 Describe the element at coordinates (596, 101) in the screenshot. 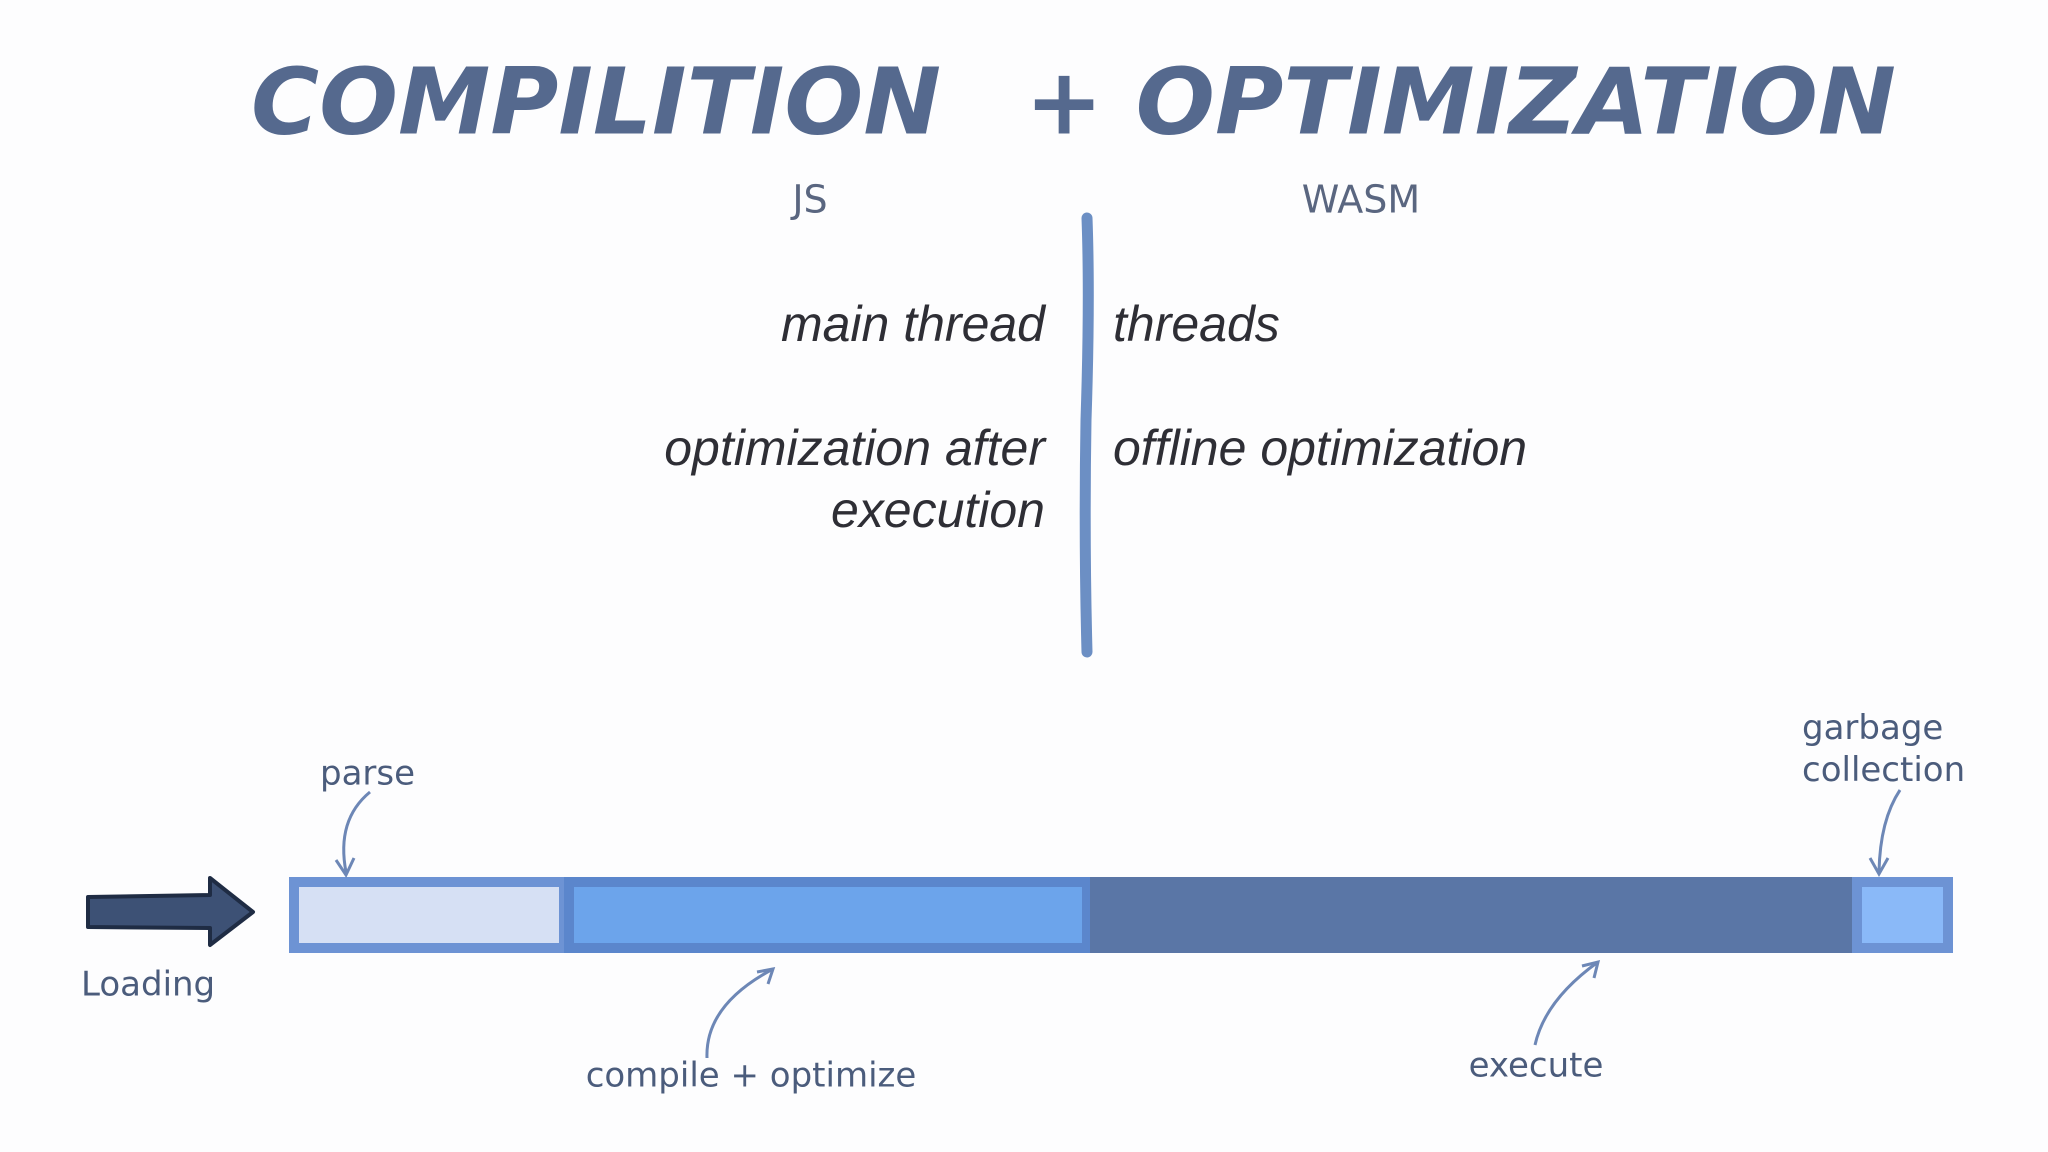

I see `title-left: COMPILITION` at that location.